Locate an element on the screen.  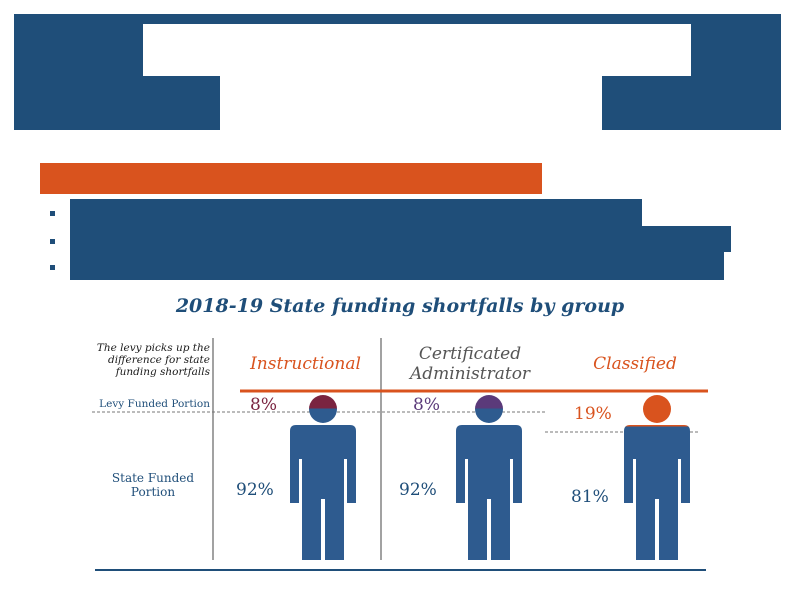
state-label-classified: 81% is located at coordinates (590, 497).